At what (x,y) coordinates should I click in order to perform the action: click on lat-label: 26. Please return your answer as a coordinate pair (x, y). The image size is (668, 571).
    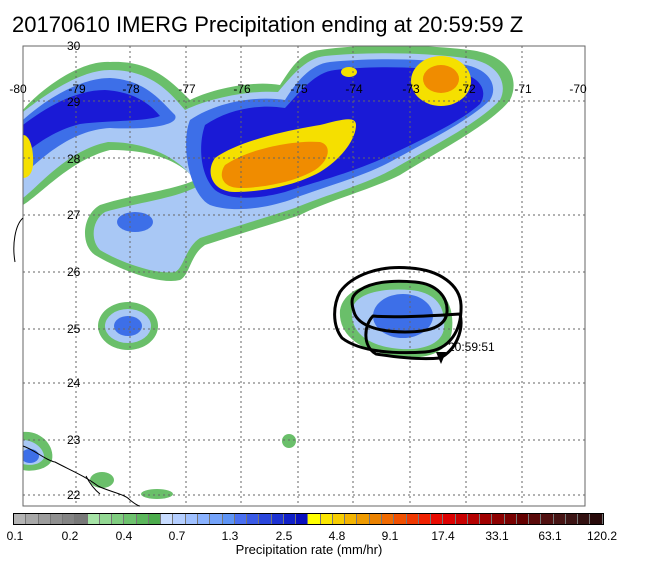
    Looking at the image, I should click on (74, 272).